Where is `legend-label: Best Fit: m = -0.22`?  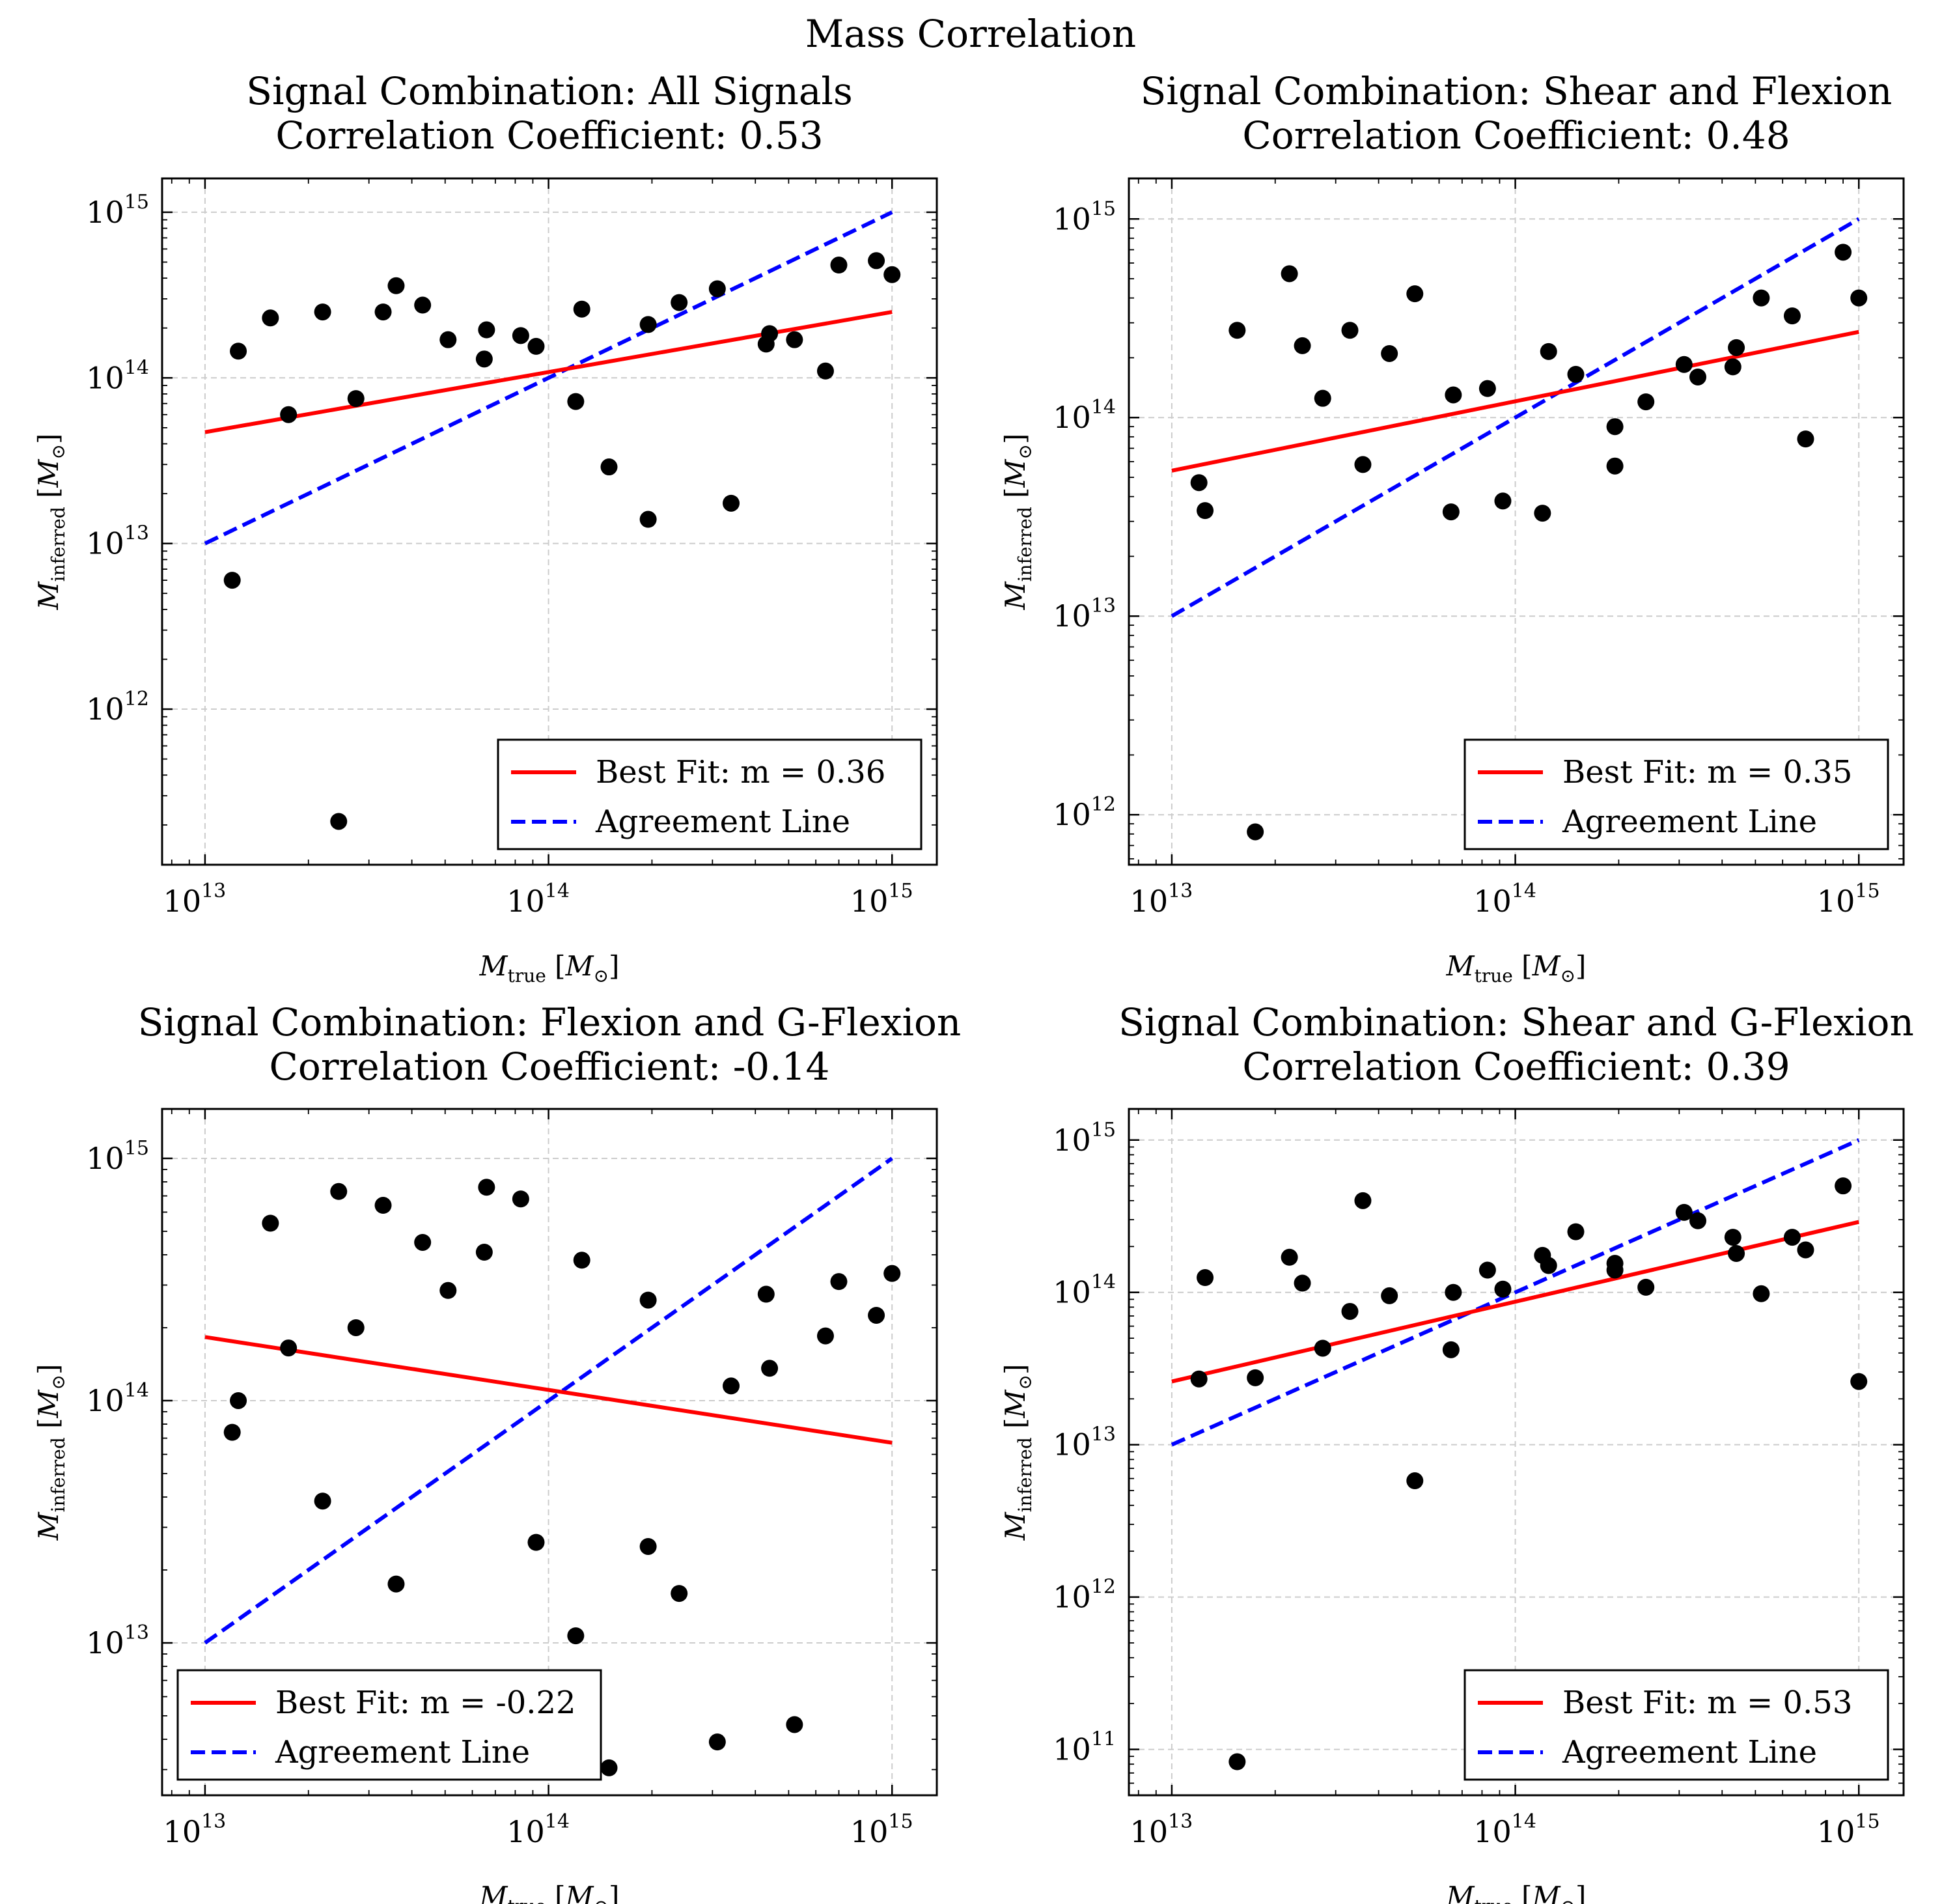
legend-label: Best Fit: m = -0.22 is located at coordinates (426, 1703).